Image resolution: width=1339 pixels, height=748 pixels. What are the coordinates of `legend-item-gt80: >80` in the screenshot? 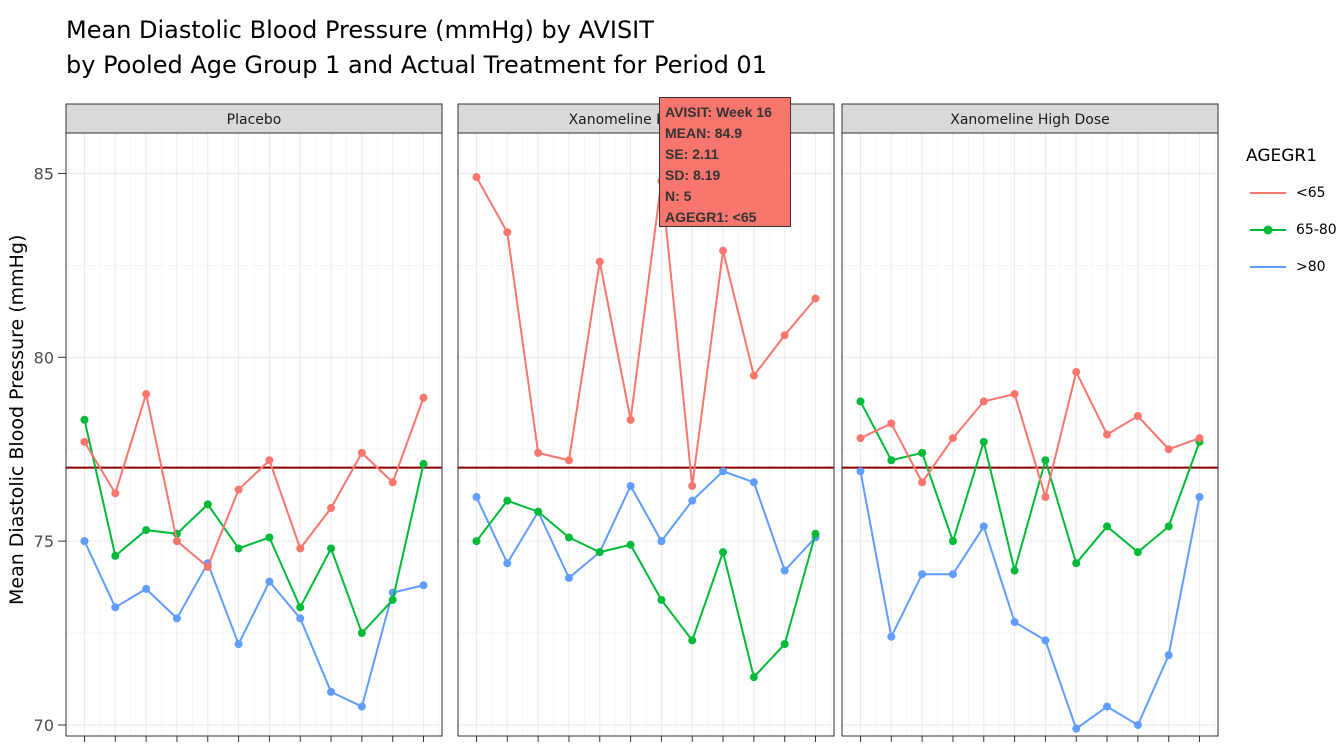 It's located at (1291, 266).